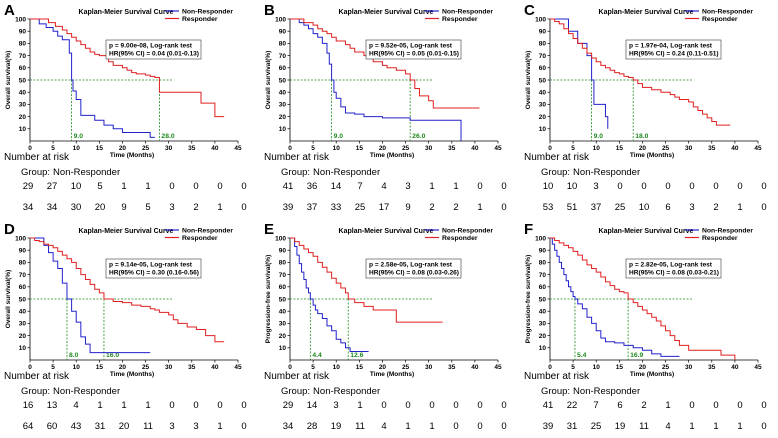 The width and height of the screenshot is (778, 438). What do you see at coordinates (28, 207) in the screenshot?
I see `risk-count-responder: 34` at bounding box center [28, 207].